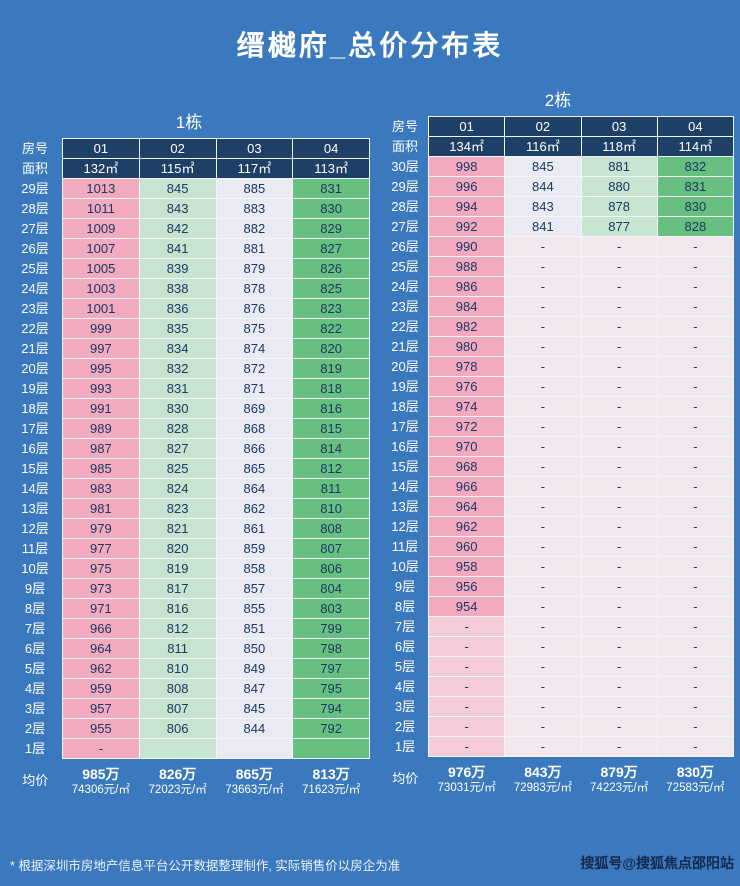 This screenshot has height=886, width=740. What do you see at coordinates (189, 528) in the screenshot?
I see `floor-row: 12层 979 821 861 808` at bounding box center [189, 528].